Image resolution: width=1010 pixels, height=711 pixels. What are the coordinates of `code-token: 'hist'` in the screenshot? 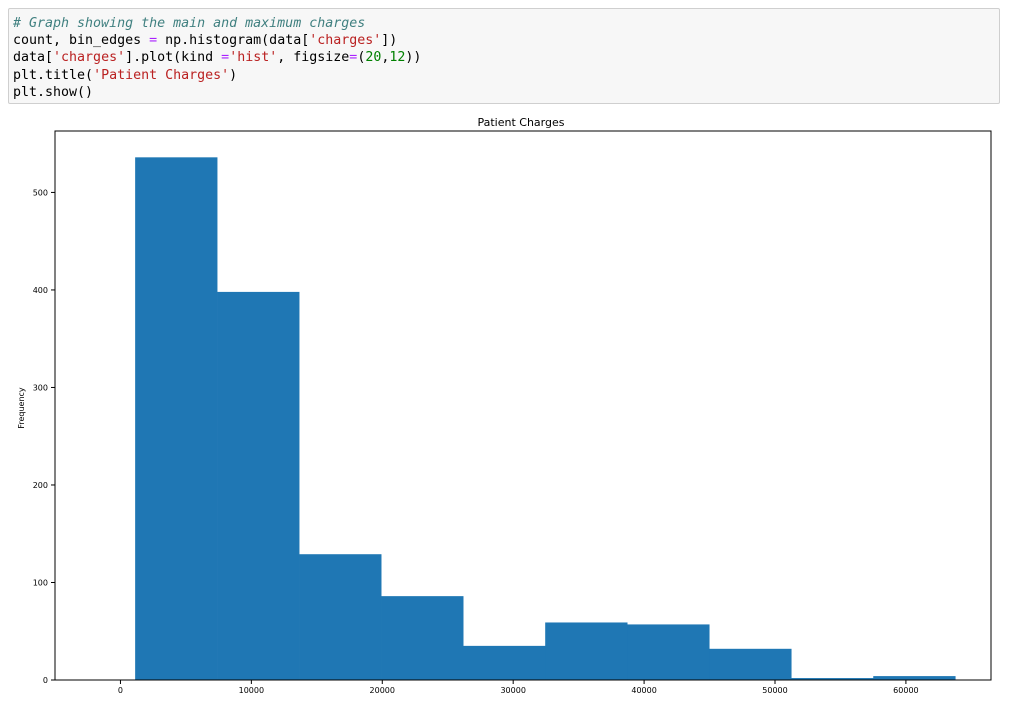 It's located at (253, 58).